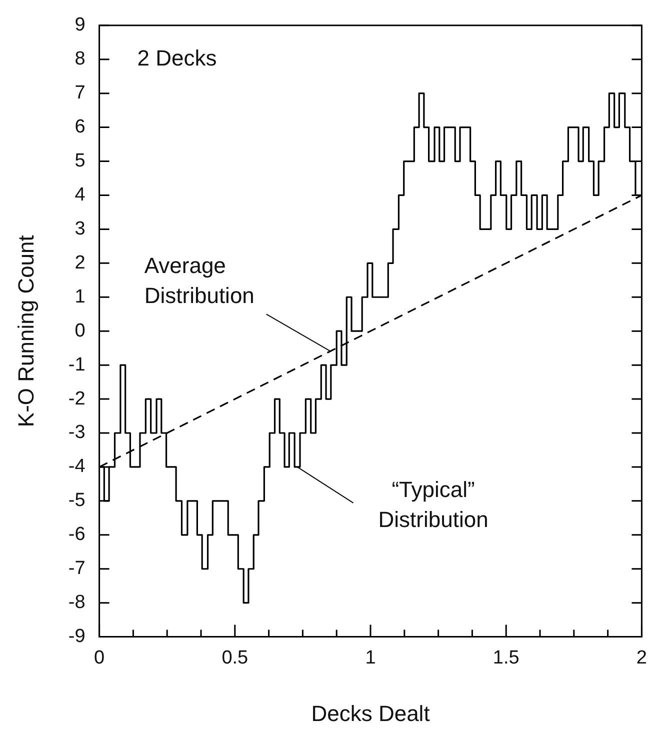 This screenshot has width=657, height=742. Describe the element at coordinates (77, 569) in the screenshot. I see `y-tick-label: -7` at that location.